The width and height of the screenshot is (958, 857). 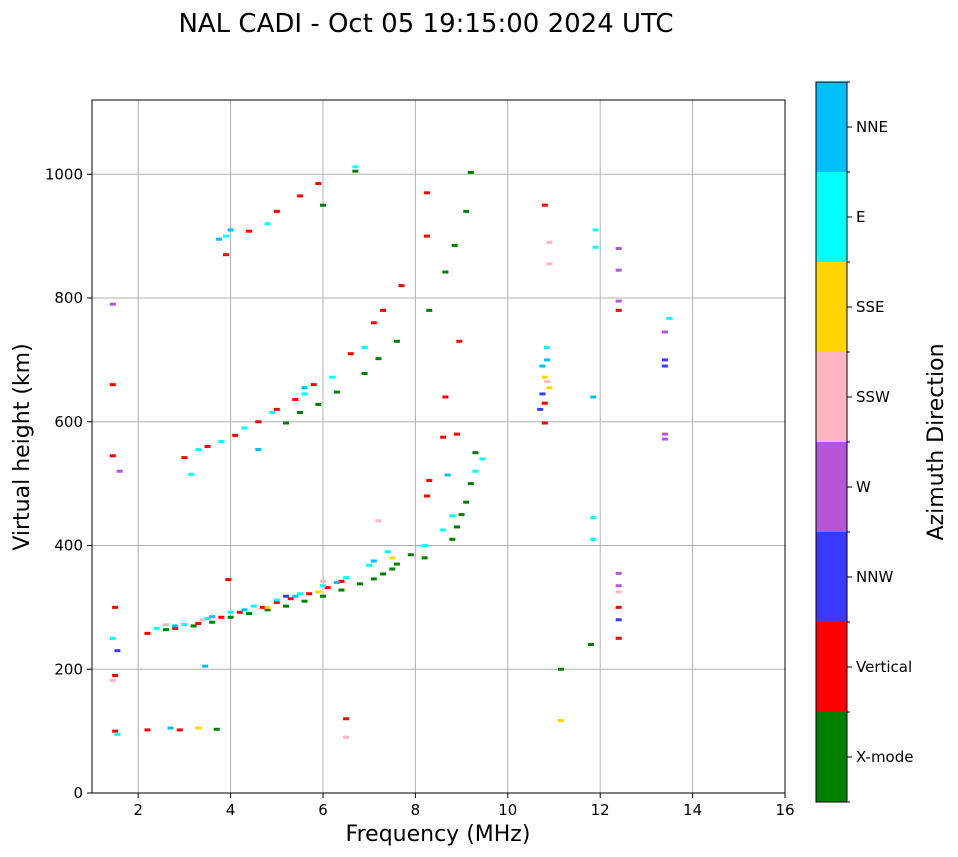 I want to click on x-tick-label: 6, so click(x=323, y=810).